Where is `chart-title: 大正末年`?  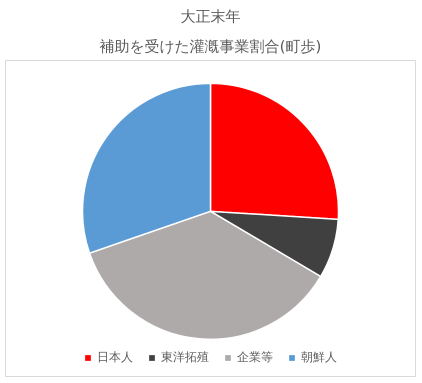
chart-title: 大正末年 is located at coordinates (210, 17).